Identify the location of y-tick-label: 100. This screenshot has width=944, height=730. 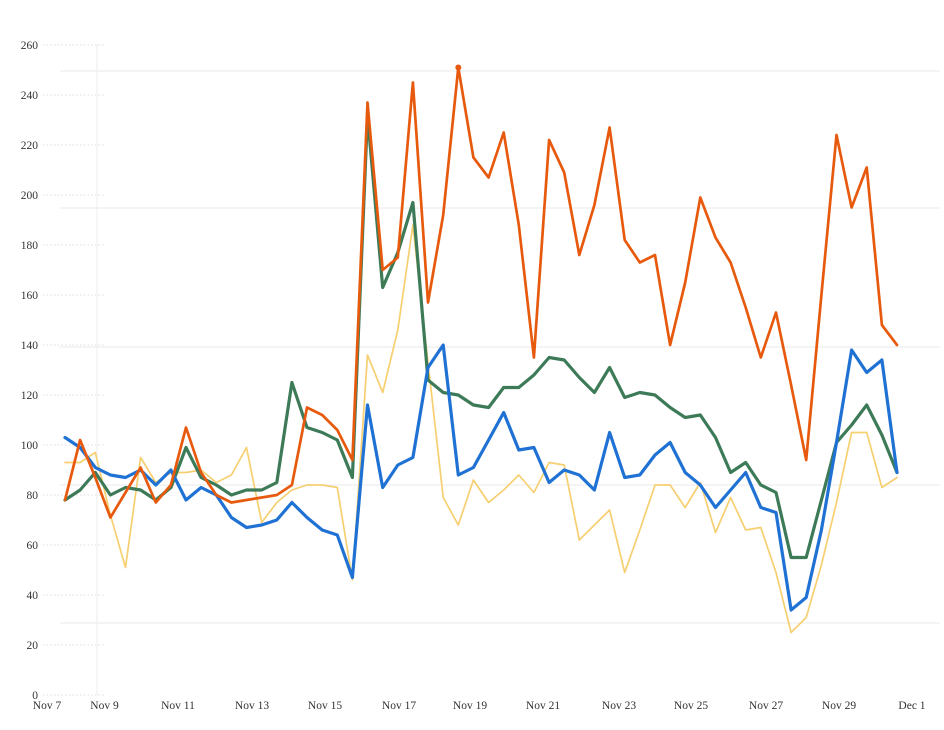
(30, 446).